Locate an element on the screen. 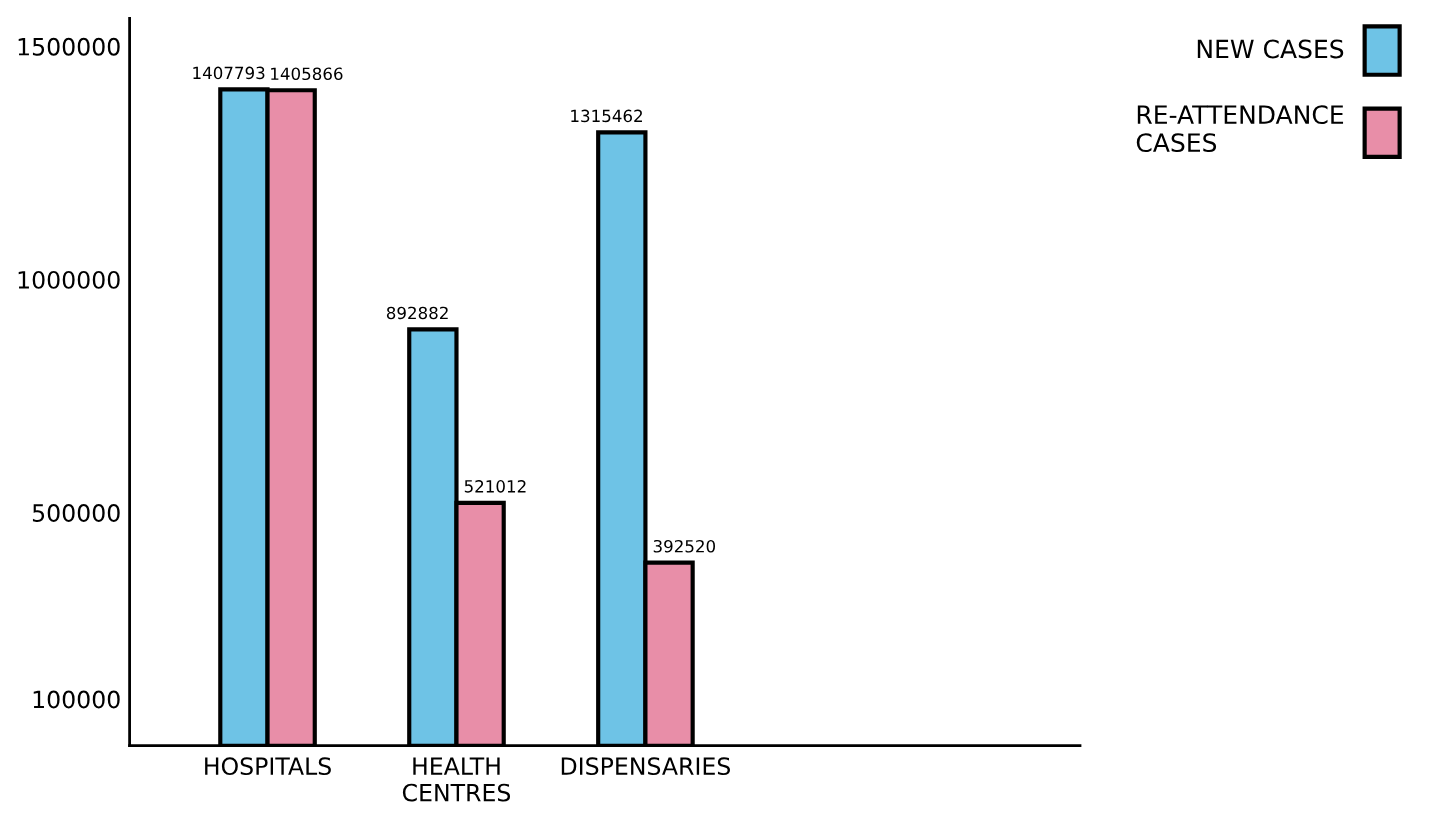 Image resolution: width=1440 pixels, height=836 pixels. data-label: 1315462 is located at coordinates (606, 116).